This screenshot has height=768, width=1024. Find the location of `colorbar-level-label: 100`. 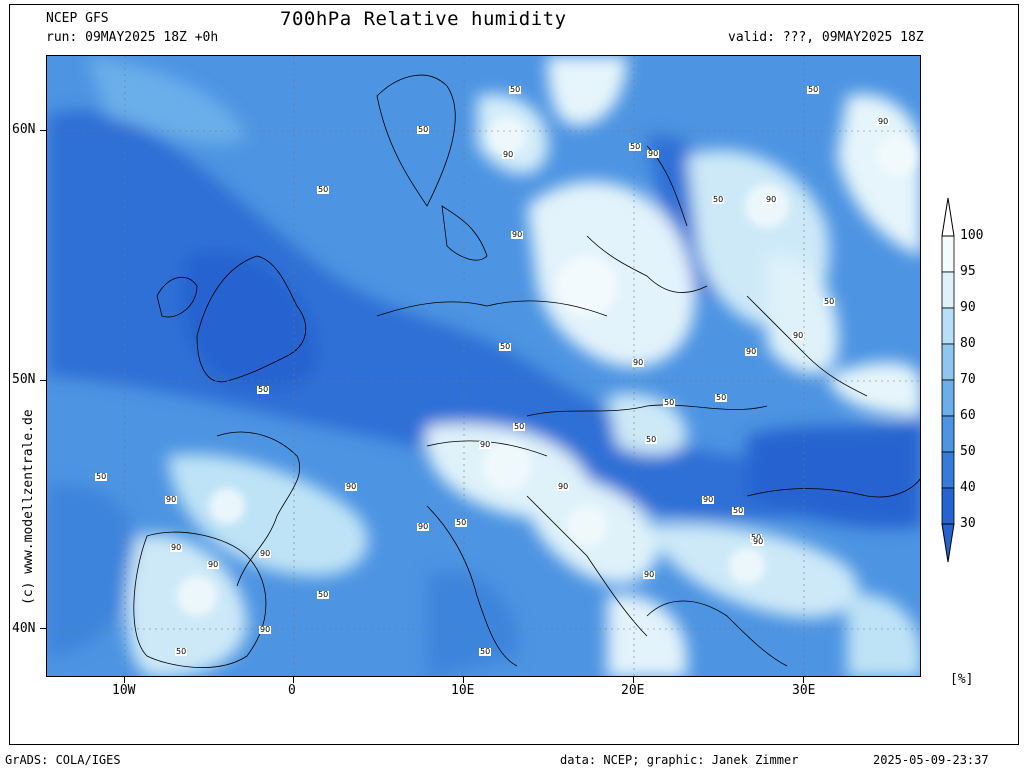

colorbar-level-label: 100 is located at coordinates (972, 235).